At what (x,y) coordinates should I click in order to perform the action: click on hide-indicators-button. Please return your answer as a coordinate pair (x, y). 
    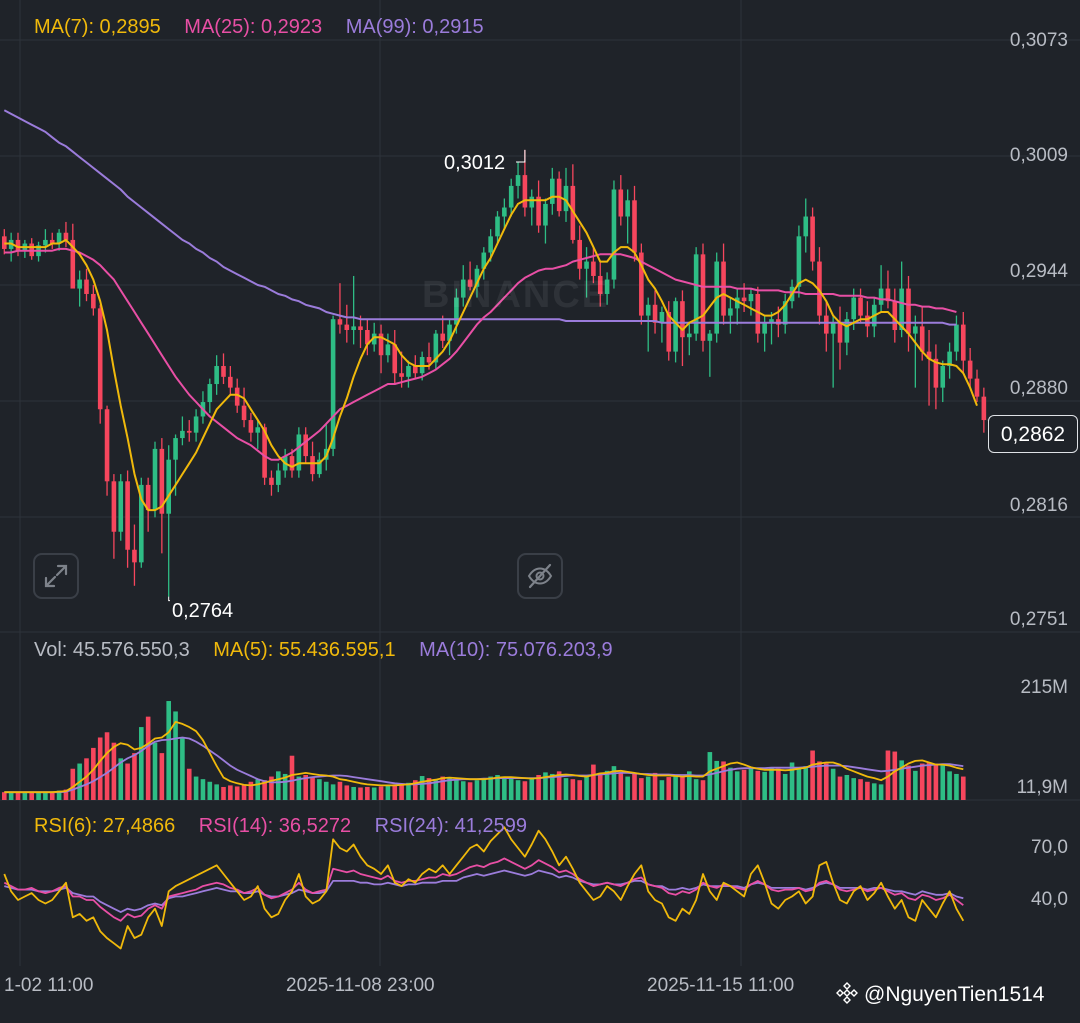
    Looking at the image, I should click on (540, 576).